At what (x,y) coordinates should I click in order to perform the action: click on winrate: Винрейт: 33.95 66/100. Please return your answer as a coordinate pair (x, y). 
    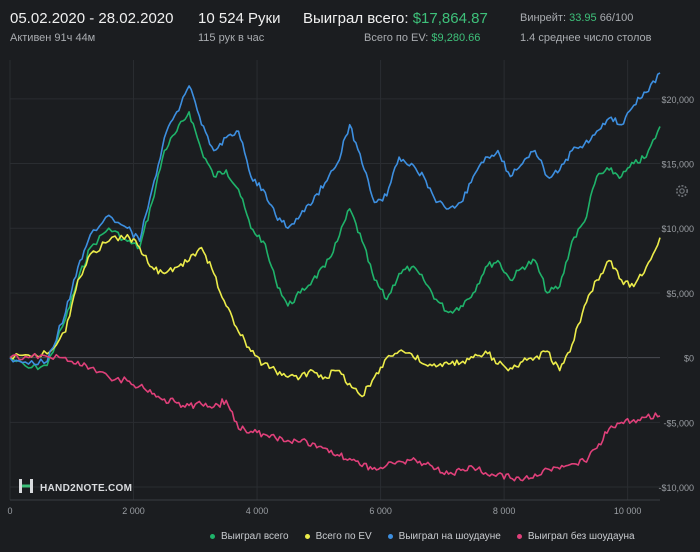
    Looking at the image, I should click on (576, 18).